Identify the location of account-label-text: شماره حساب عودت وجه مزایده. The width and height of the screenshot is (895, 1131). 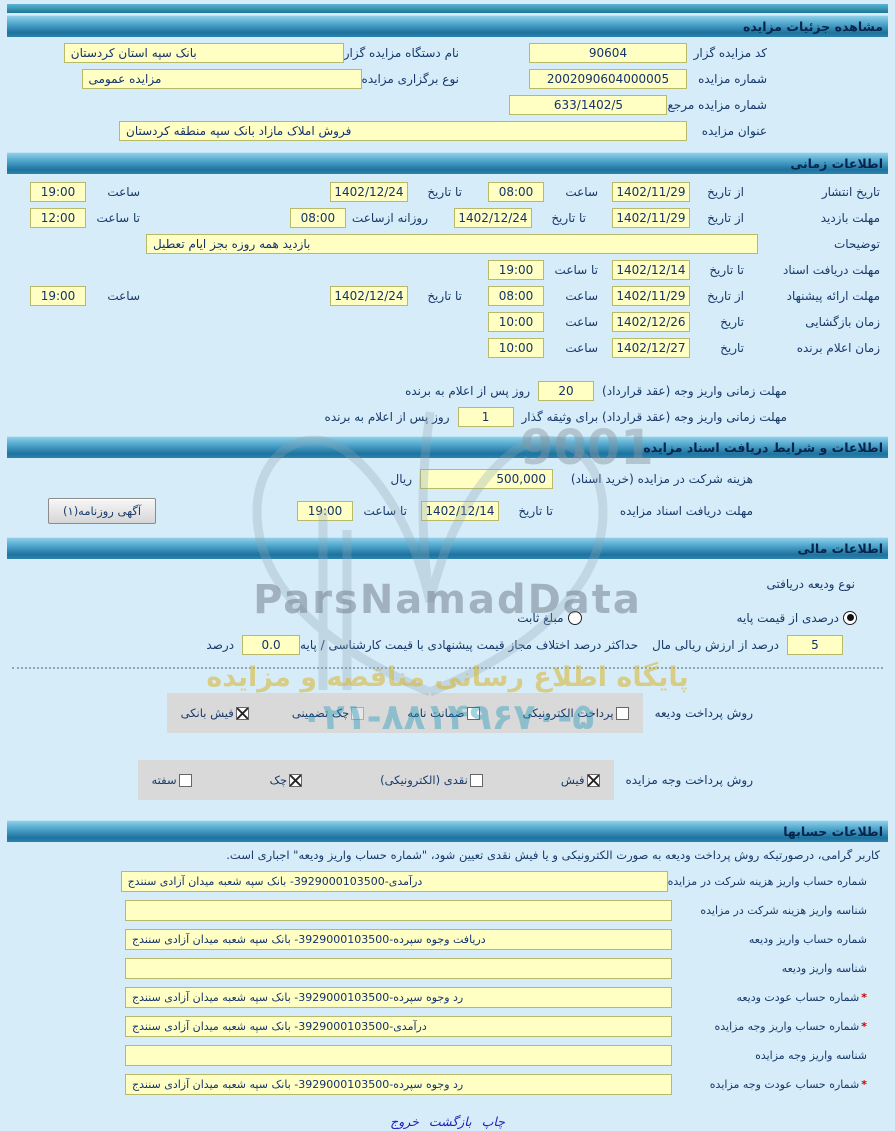
(784, 1084).